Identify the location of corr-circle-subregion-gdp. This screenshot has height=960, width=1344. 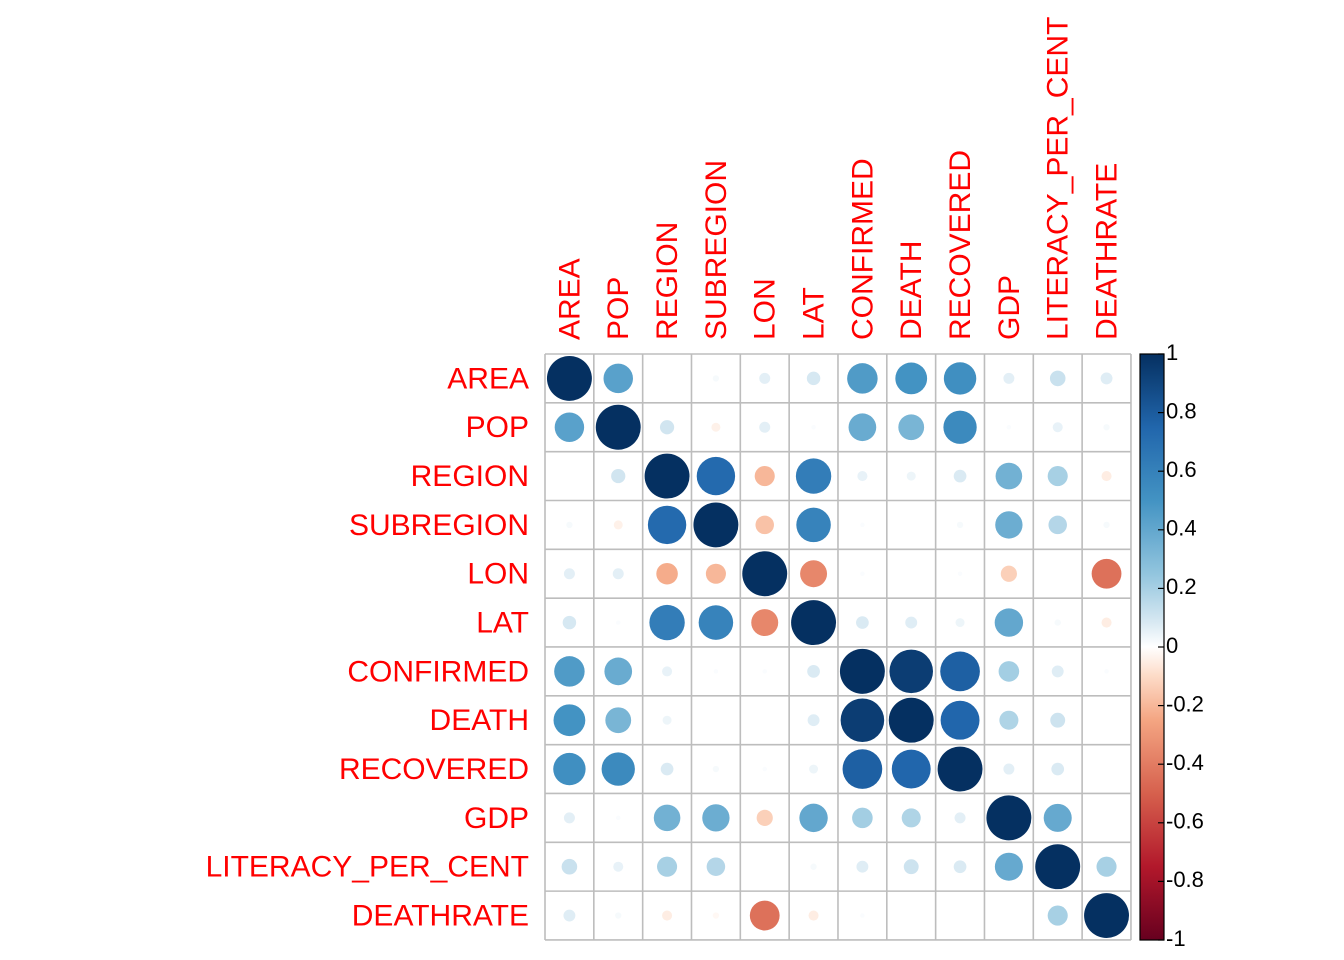
(1009, 525).